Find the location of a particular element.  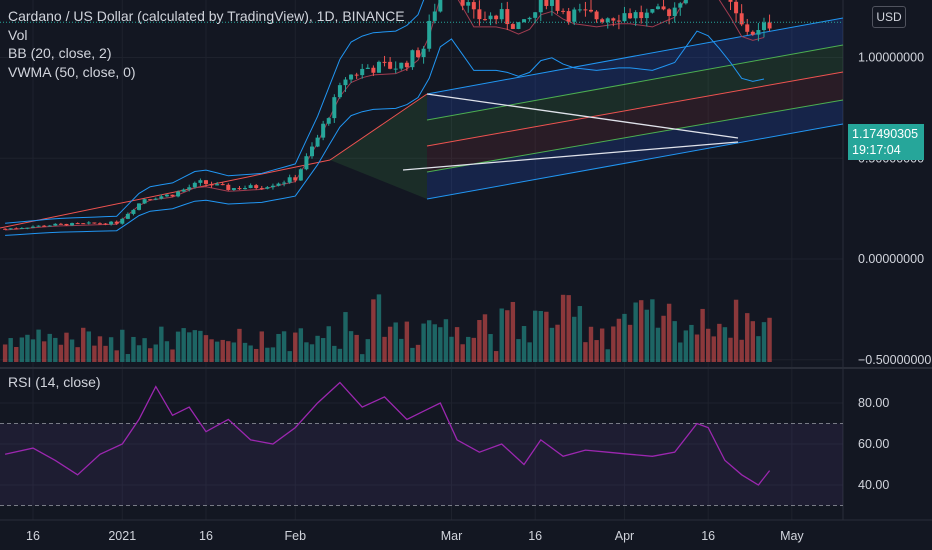

time-axis: 16 2021 16 Feb Mar 16 Apr 16 May is located at coordinates (415, 536).